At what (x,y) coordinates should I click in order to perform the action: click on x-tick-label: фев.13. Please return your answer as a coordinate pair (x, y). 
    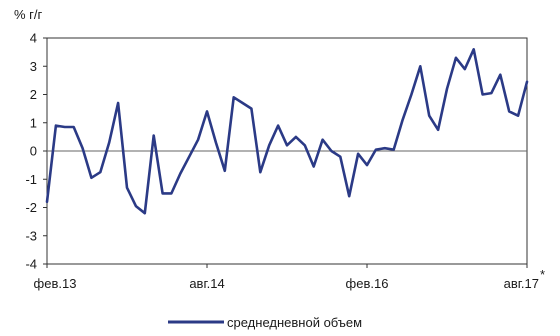
    Looking at the image, I should click on (55, 283).